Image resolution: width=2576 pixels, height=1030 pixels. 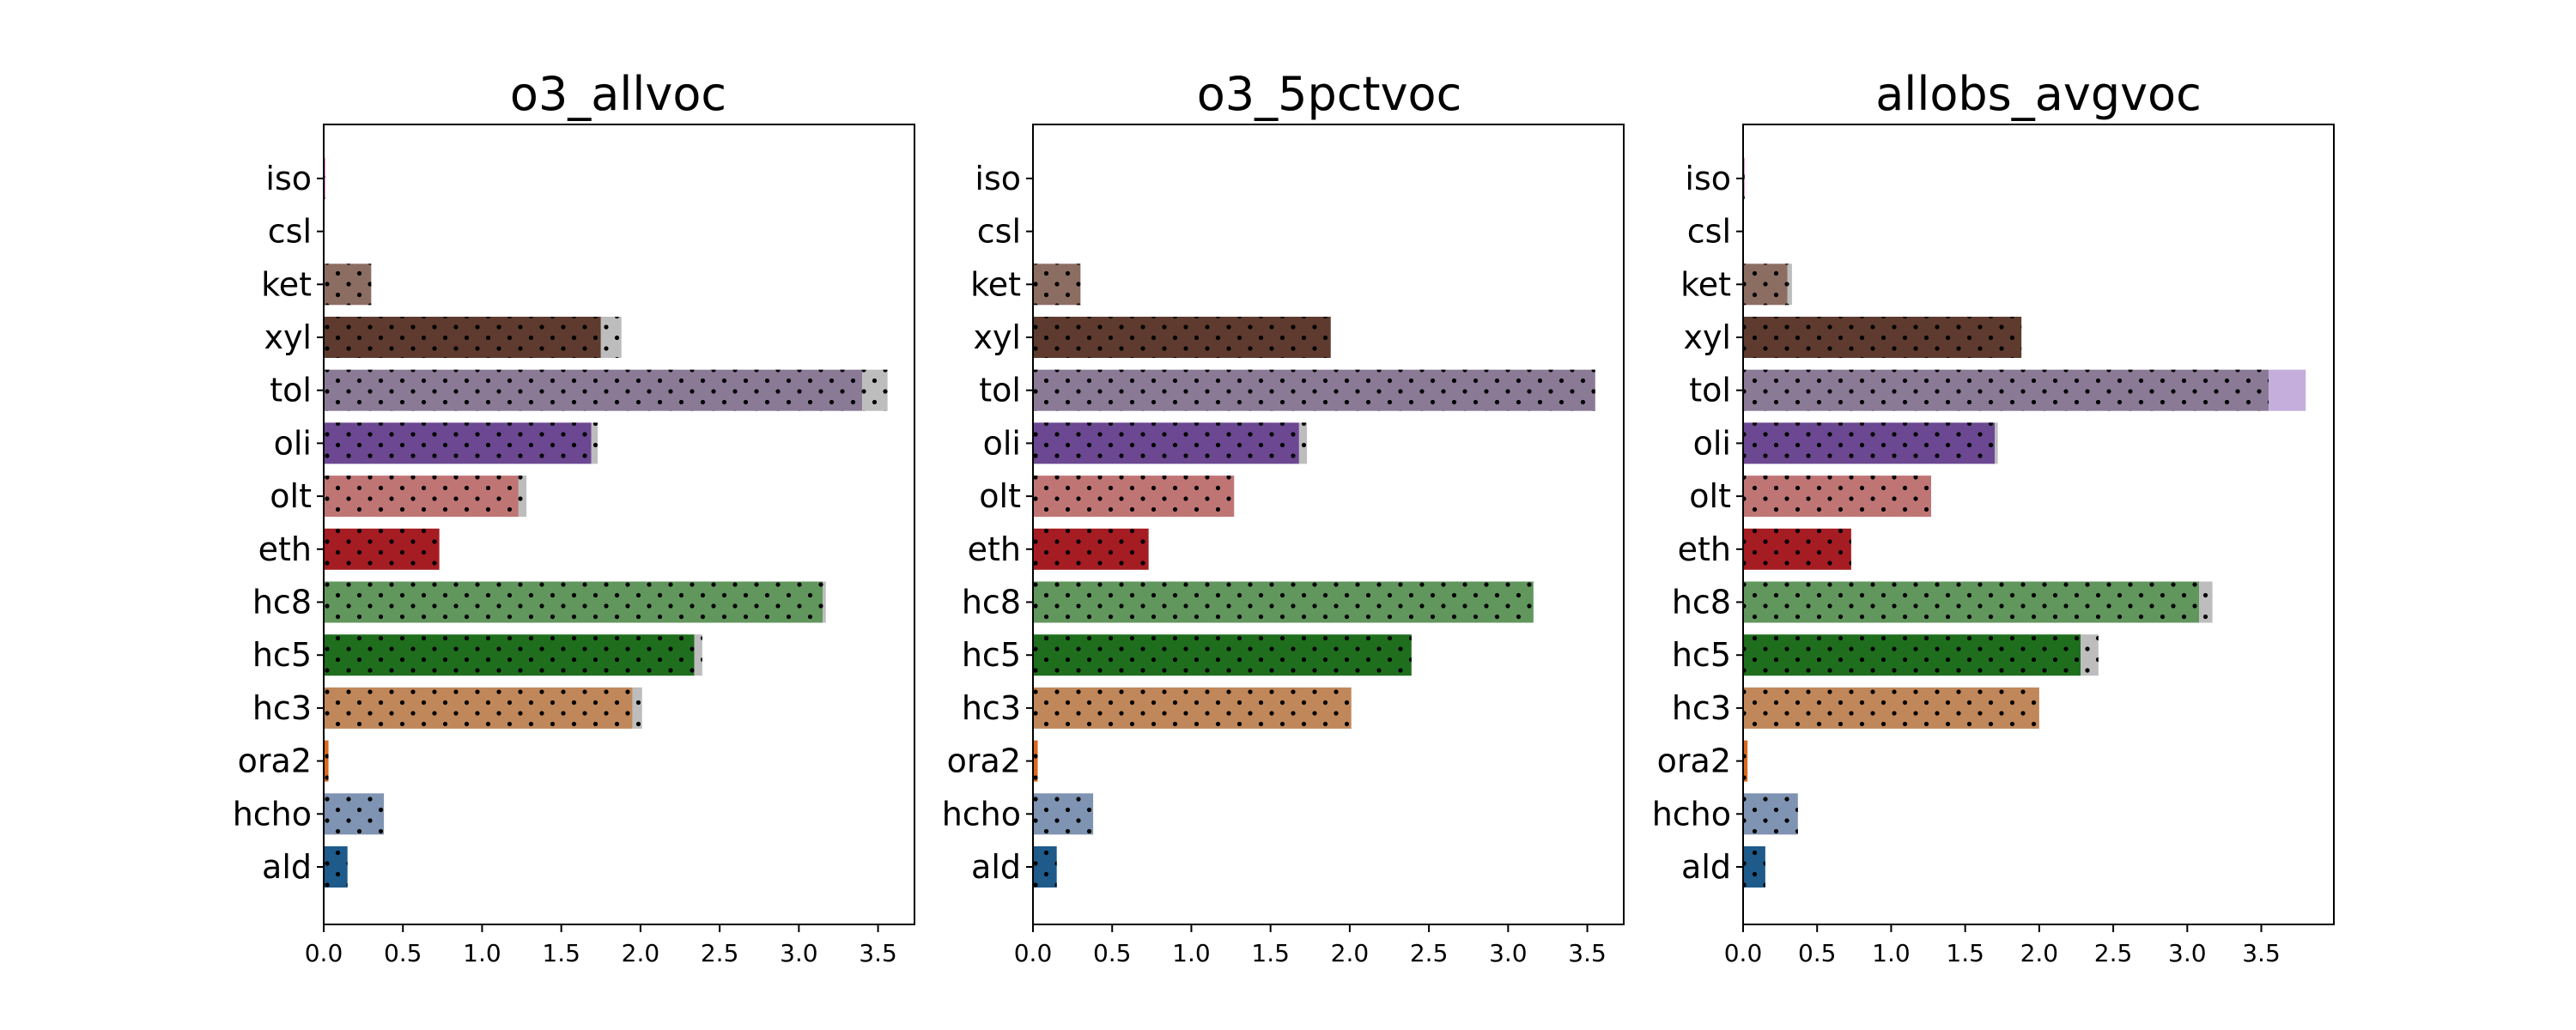 What do you see at coordinates (999, 232) in the screenshot?
I see `y-tick-label: csl` at bounding box center [999, 232].